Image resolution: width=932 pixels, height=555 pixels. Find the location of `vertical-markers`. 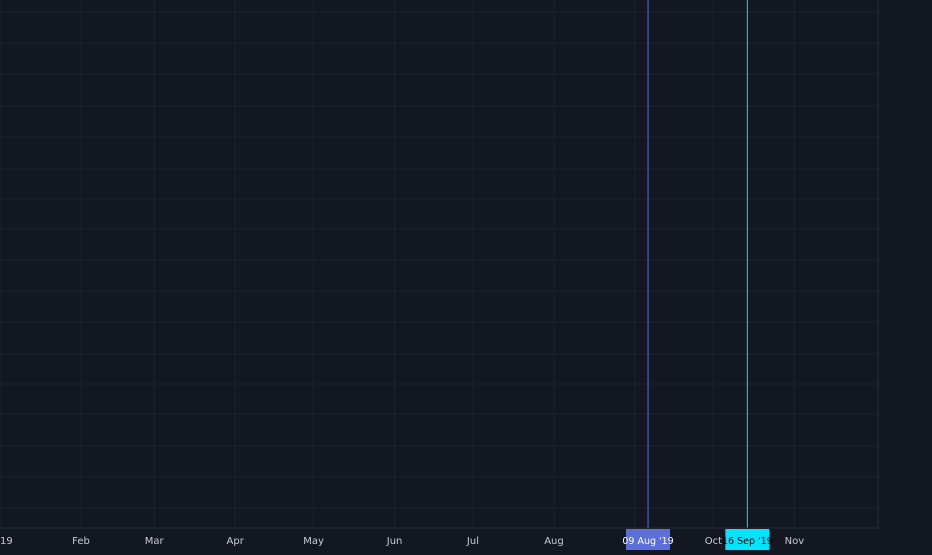

vertical-markers is located at coordinates (697, 264).